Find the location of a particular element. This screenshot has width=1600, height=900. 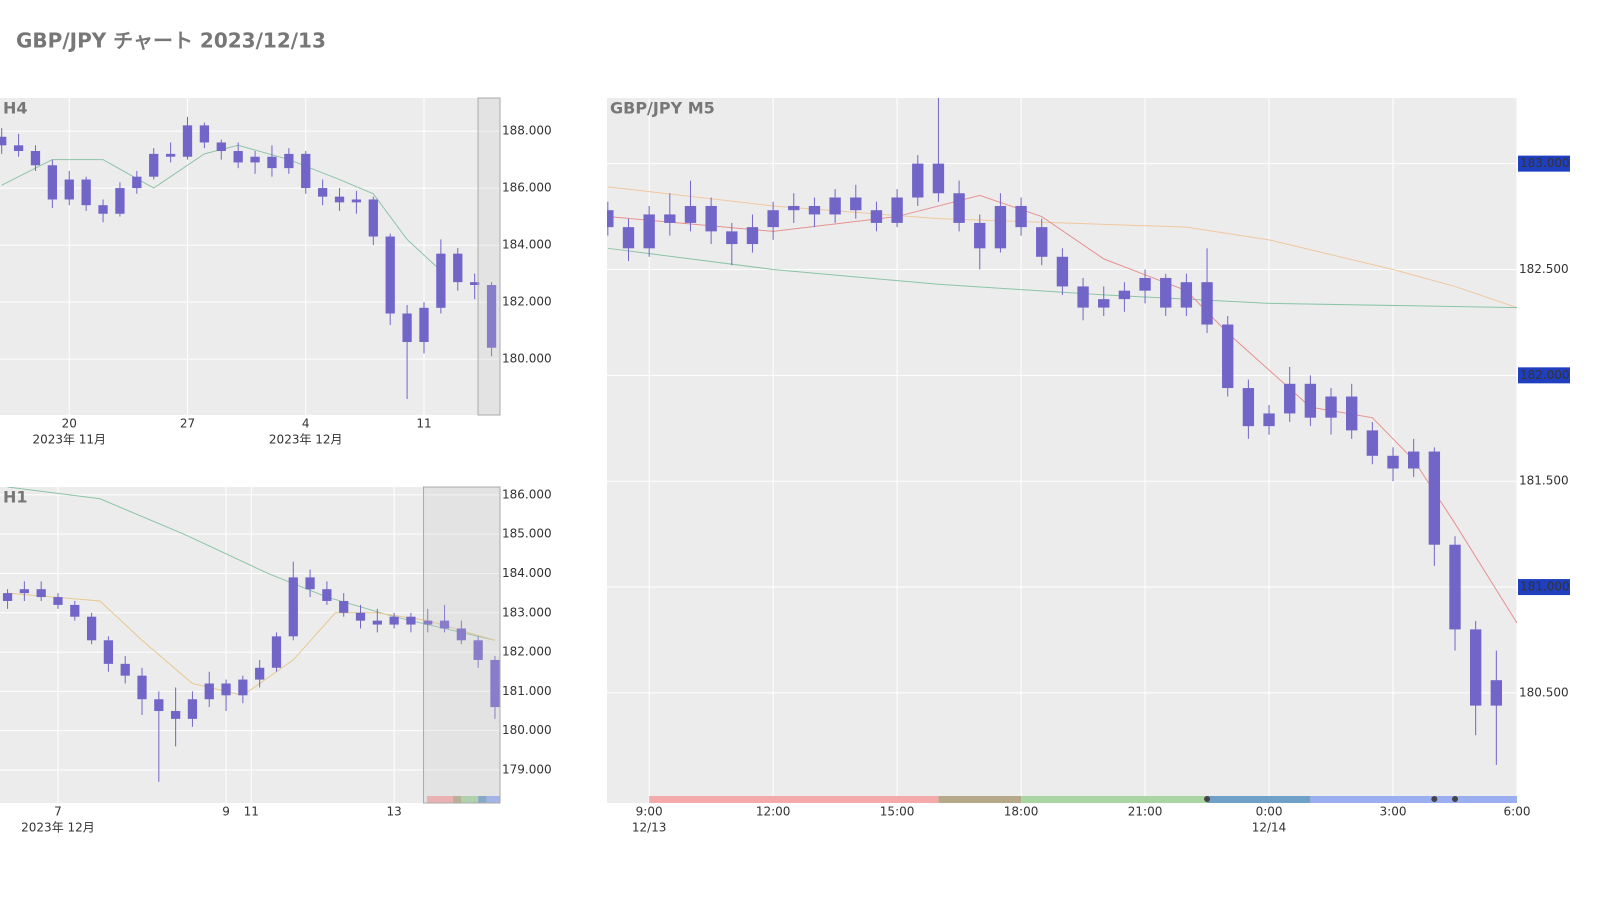

panel-label: H4 is located at coordinates (15, 108).